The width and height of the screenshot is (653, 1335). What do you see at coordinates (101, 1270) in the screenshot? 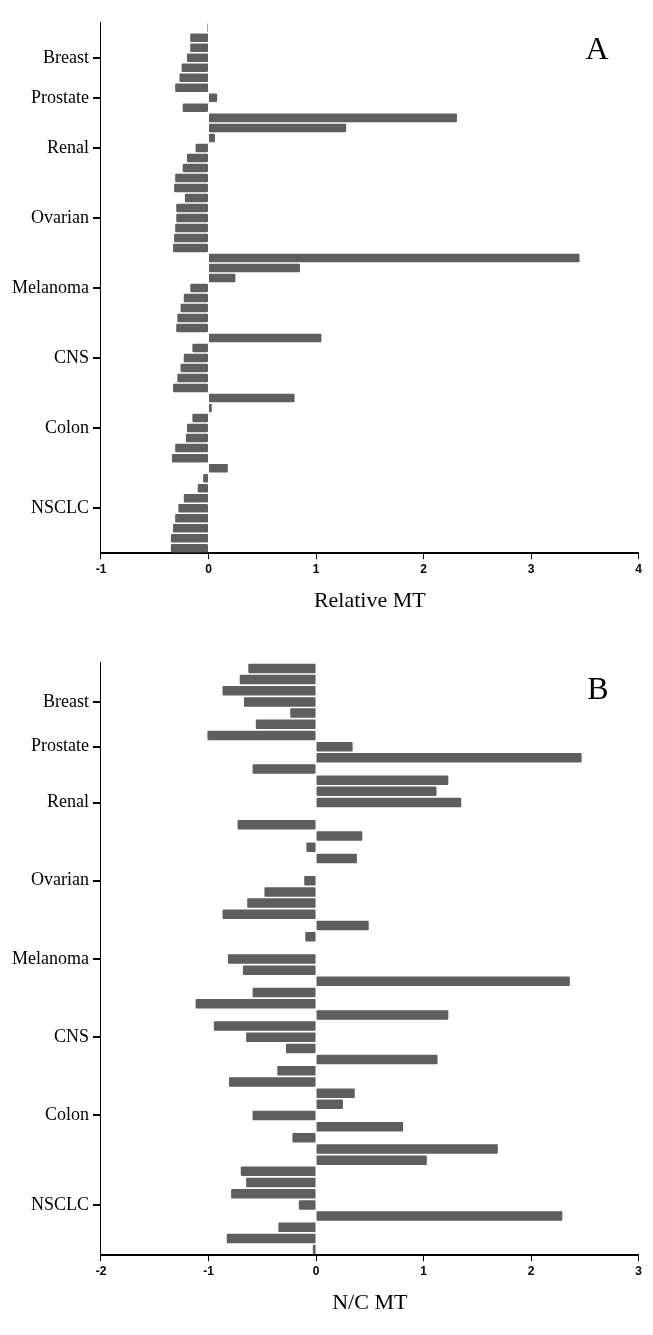
I see `x-tick-label: -2` at bounding box center [101, 1270].